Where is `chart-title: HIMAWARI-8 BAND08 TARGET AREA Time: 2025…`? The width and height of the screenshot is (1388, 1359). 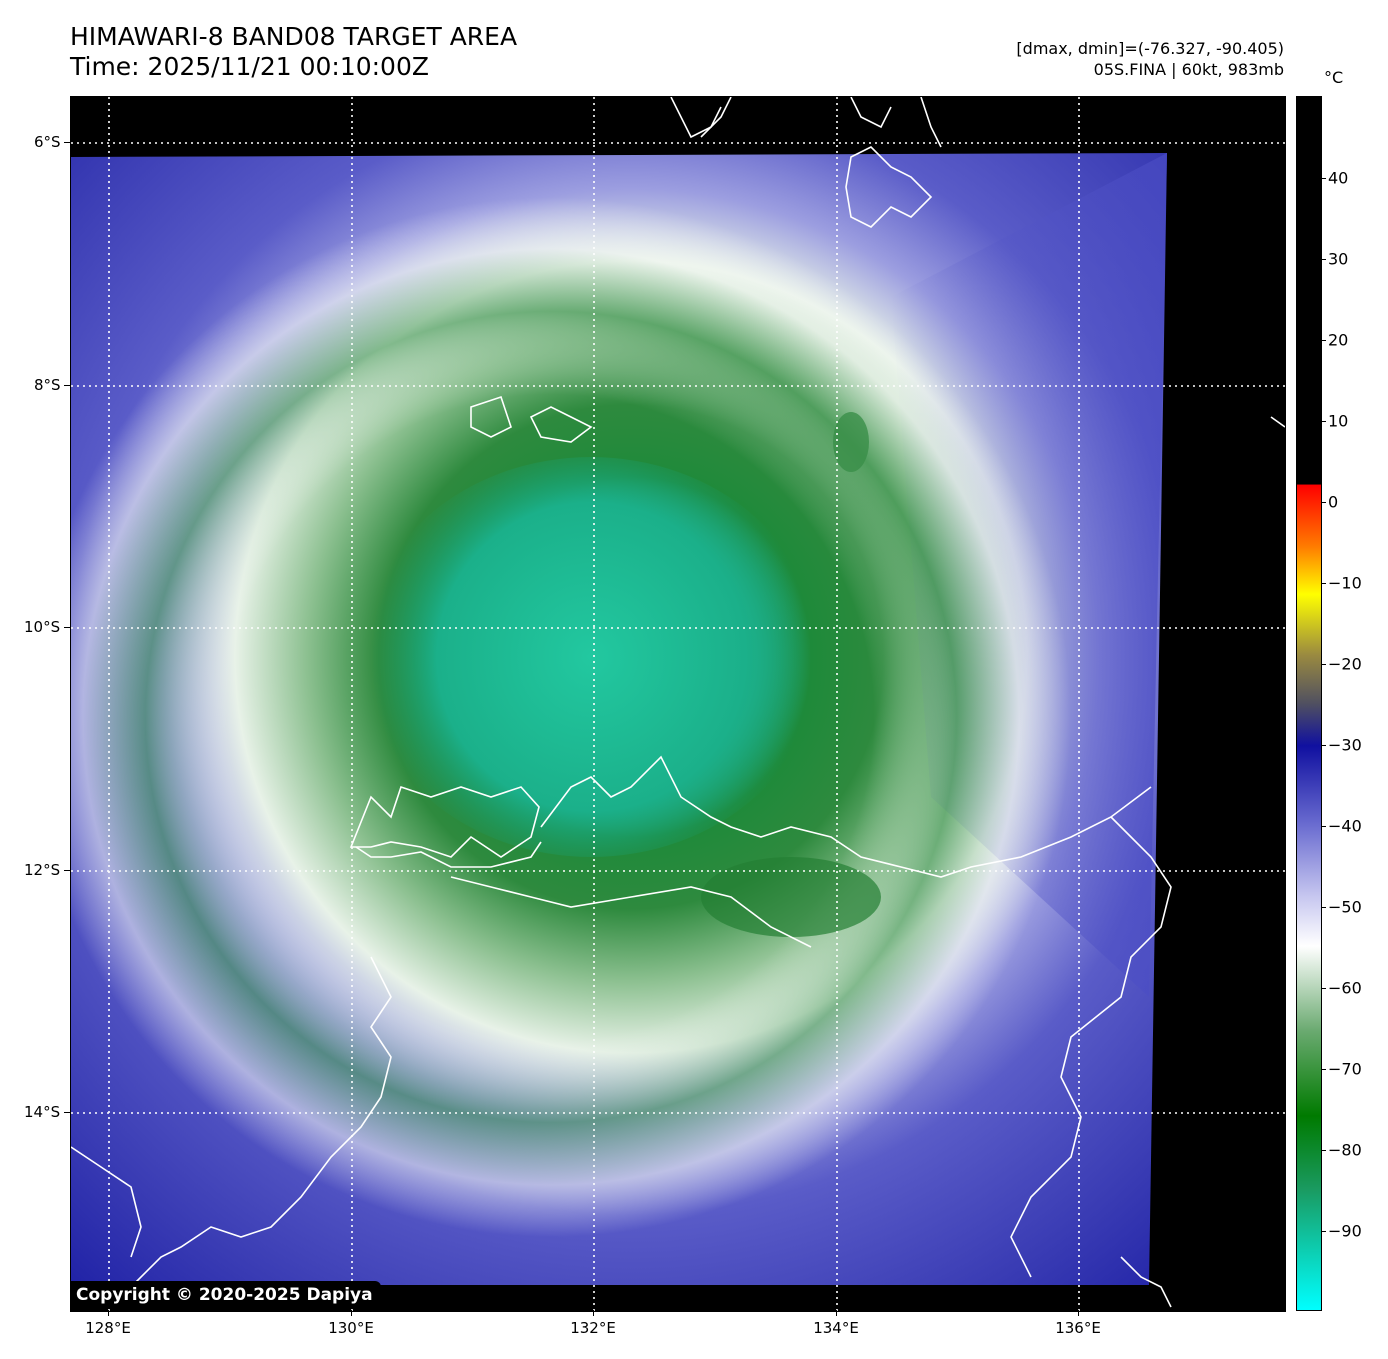 chart-title: HIMAWARI-8 BAND08 TARGET AREA Time: 2025… is located at coordinates (293, 52).